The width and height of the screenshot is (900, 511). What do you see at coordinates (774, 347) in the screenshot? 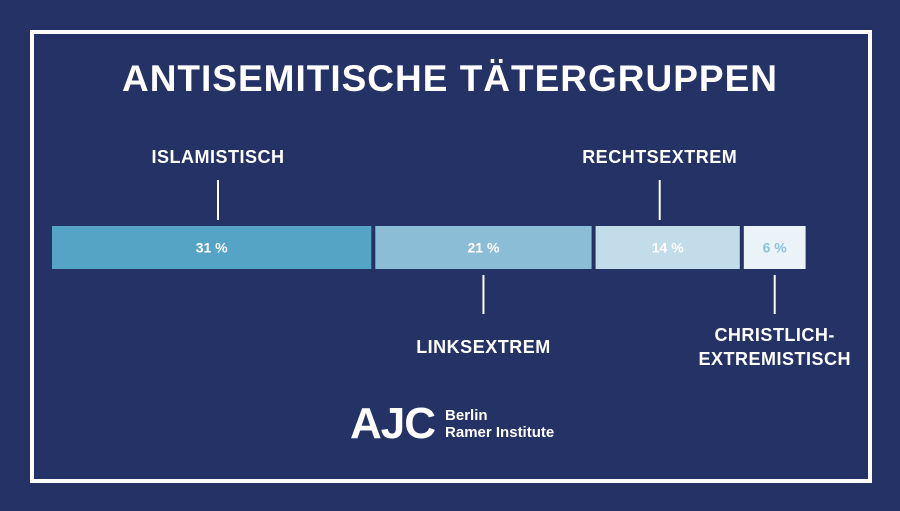
I see `category-label-christlich-extremistisch: CHRISTLICH- EXTREMISTISCH` at bounding box center [774, 347].